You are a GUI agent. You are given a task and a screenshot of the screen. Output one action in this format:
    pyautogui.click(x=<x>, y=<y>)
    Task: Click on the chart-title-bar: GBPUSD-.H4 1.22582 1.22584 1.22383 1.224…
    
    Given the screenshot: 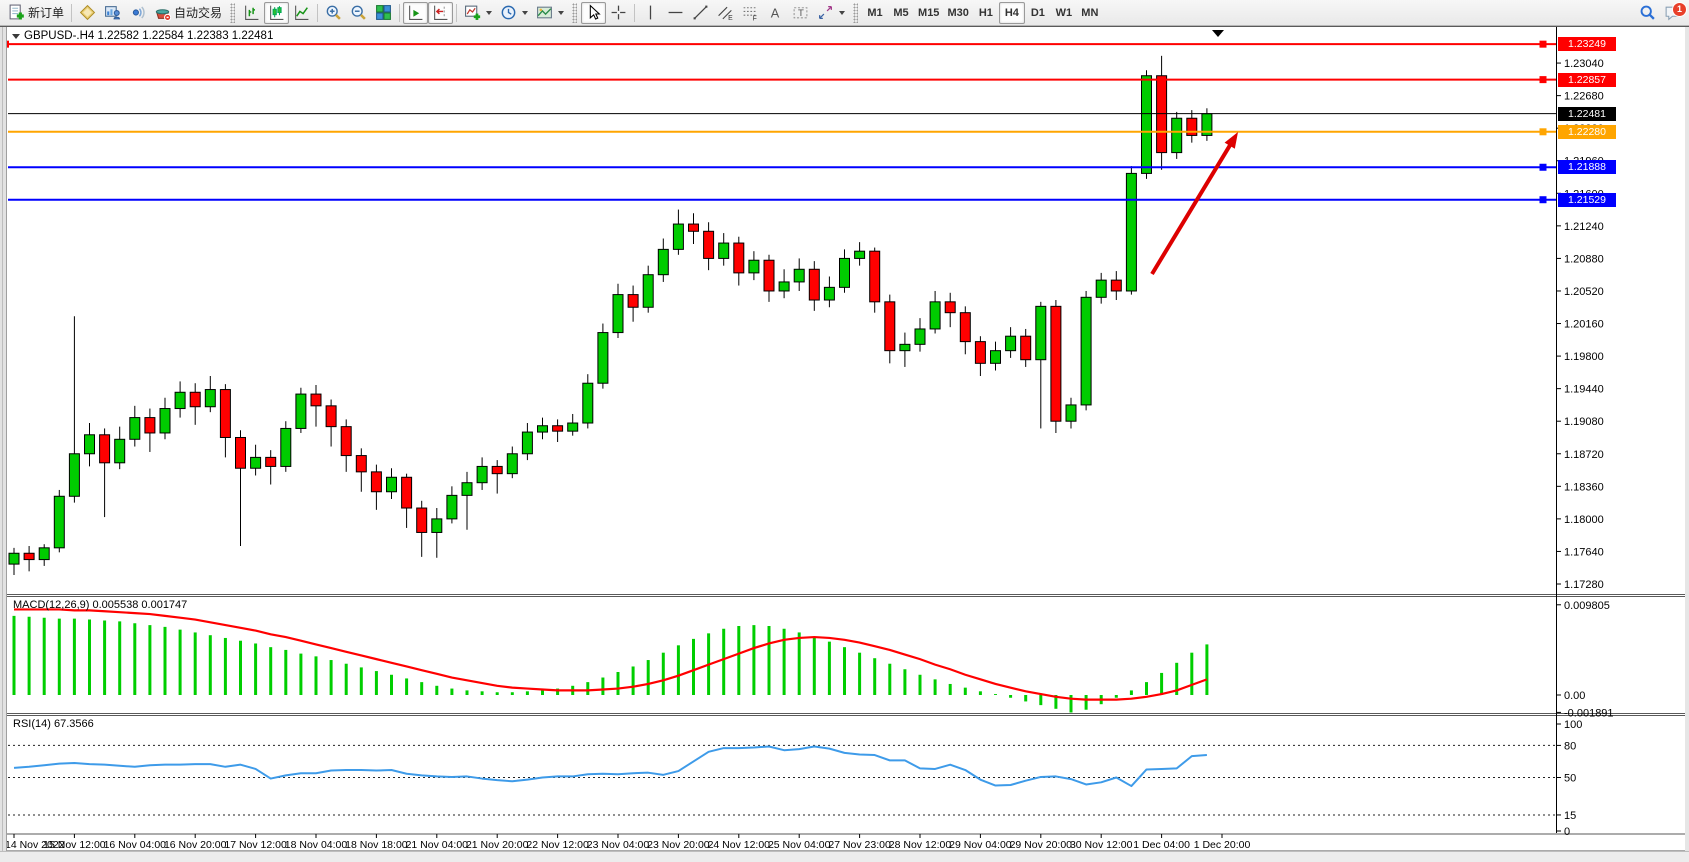 What is the action you would take?
    pyautogui.click(x=142, y=36)
    